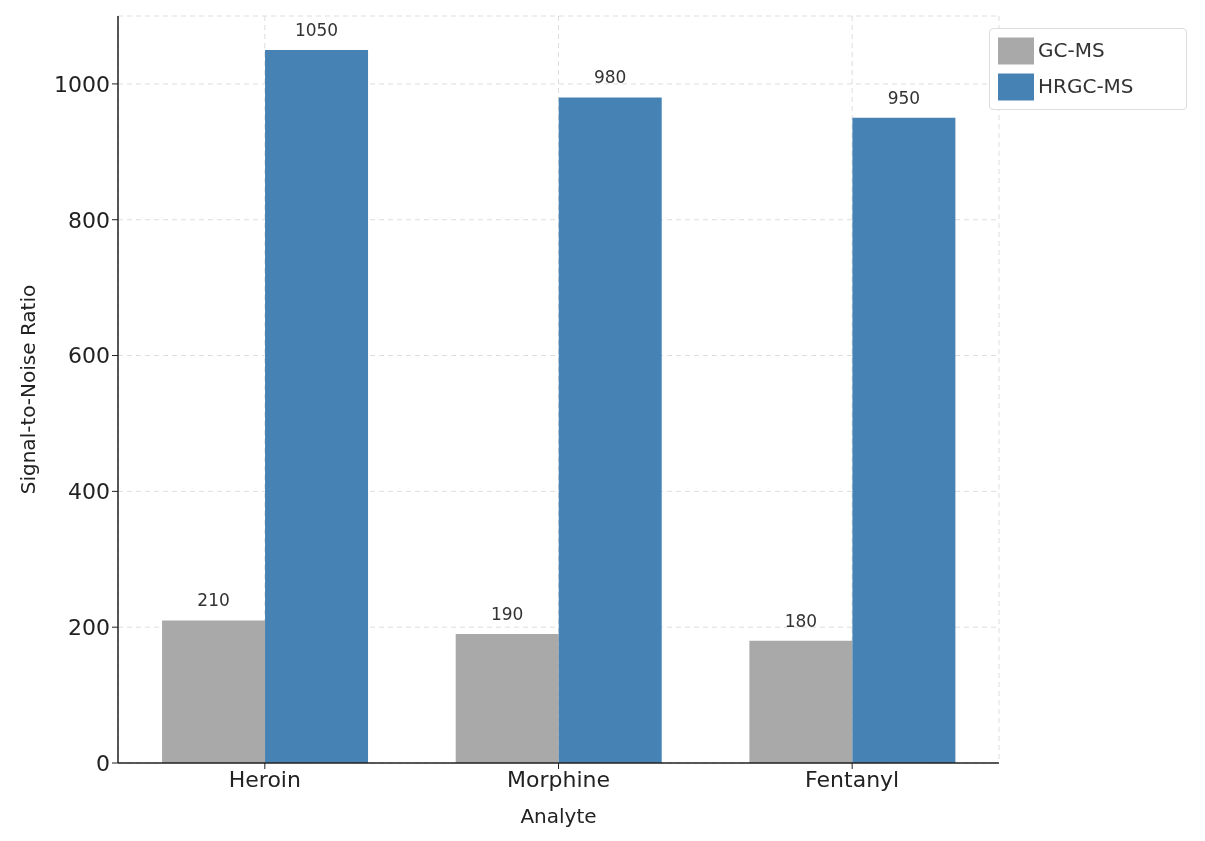 The width and height of the screenshot is (1205, 841). What do you see at coordinates (82, 84) in the screenshot?
I see `y-tick-label: 1000` at bounding box center [82, 84].